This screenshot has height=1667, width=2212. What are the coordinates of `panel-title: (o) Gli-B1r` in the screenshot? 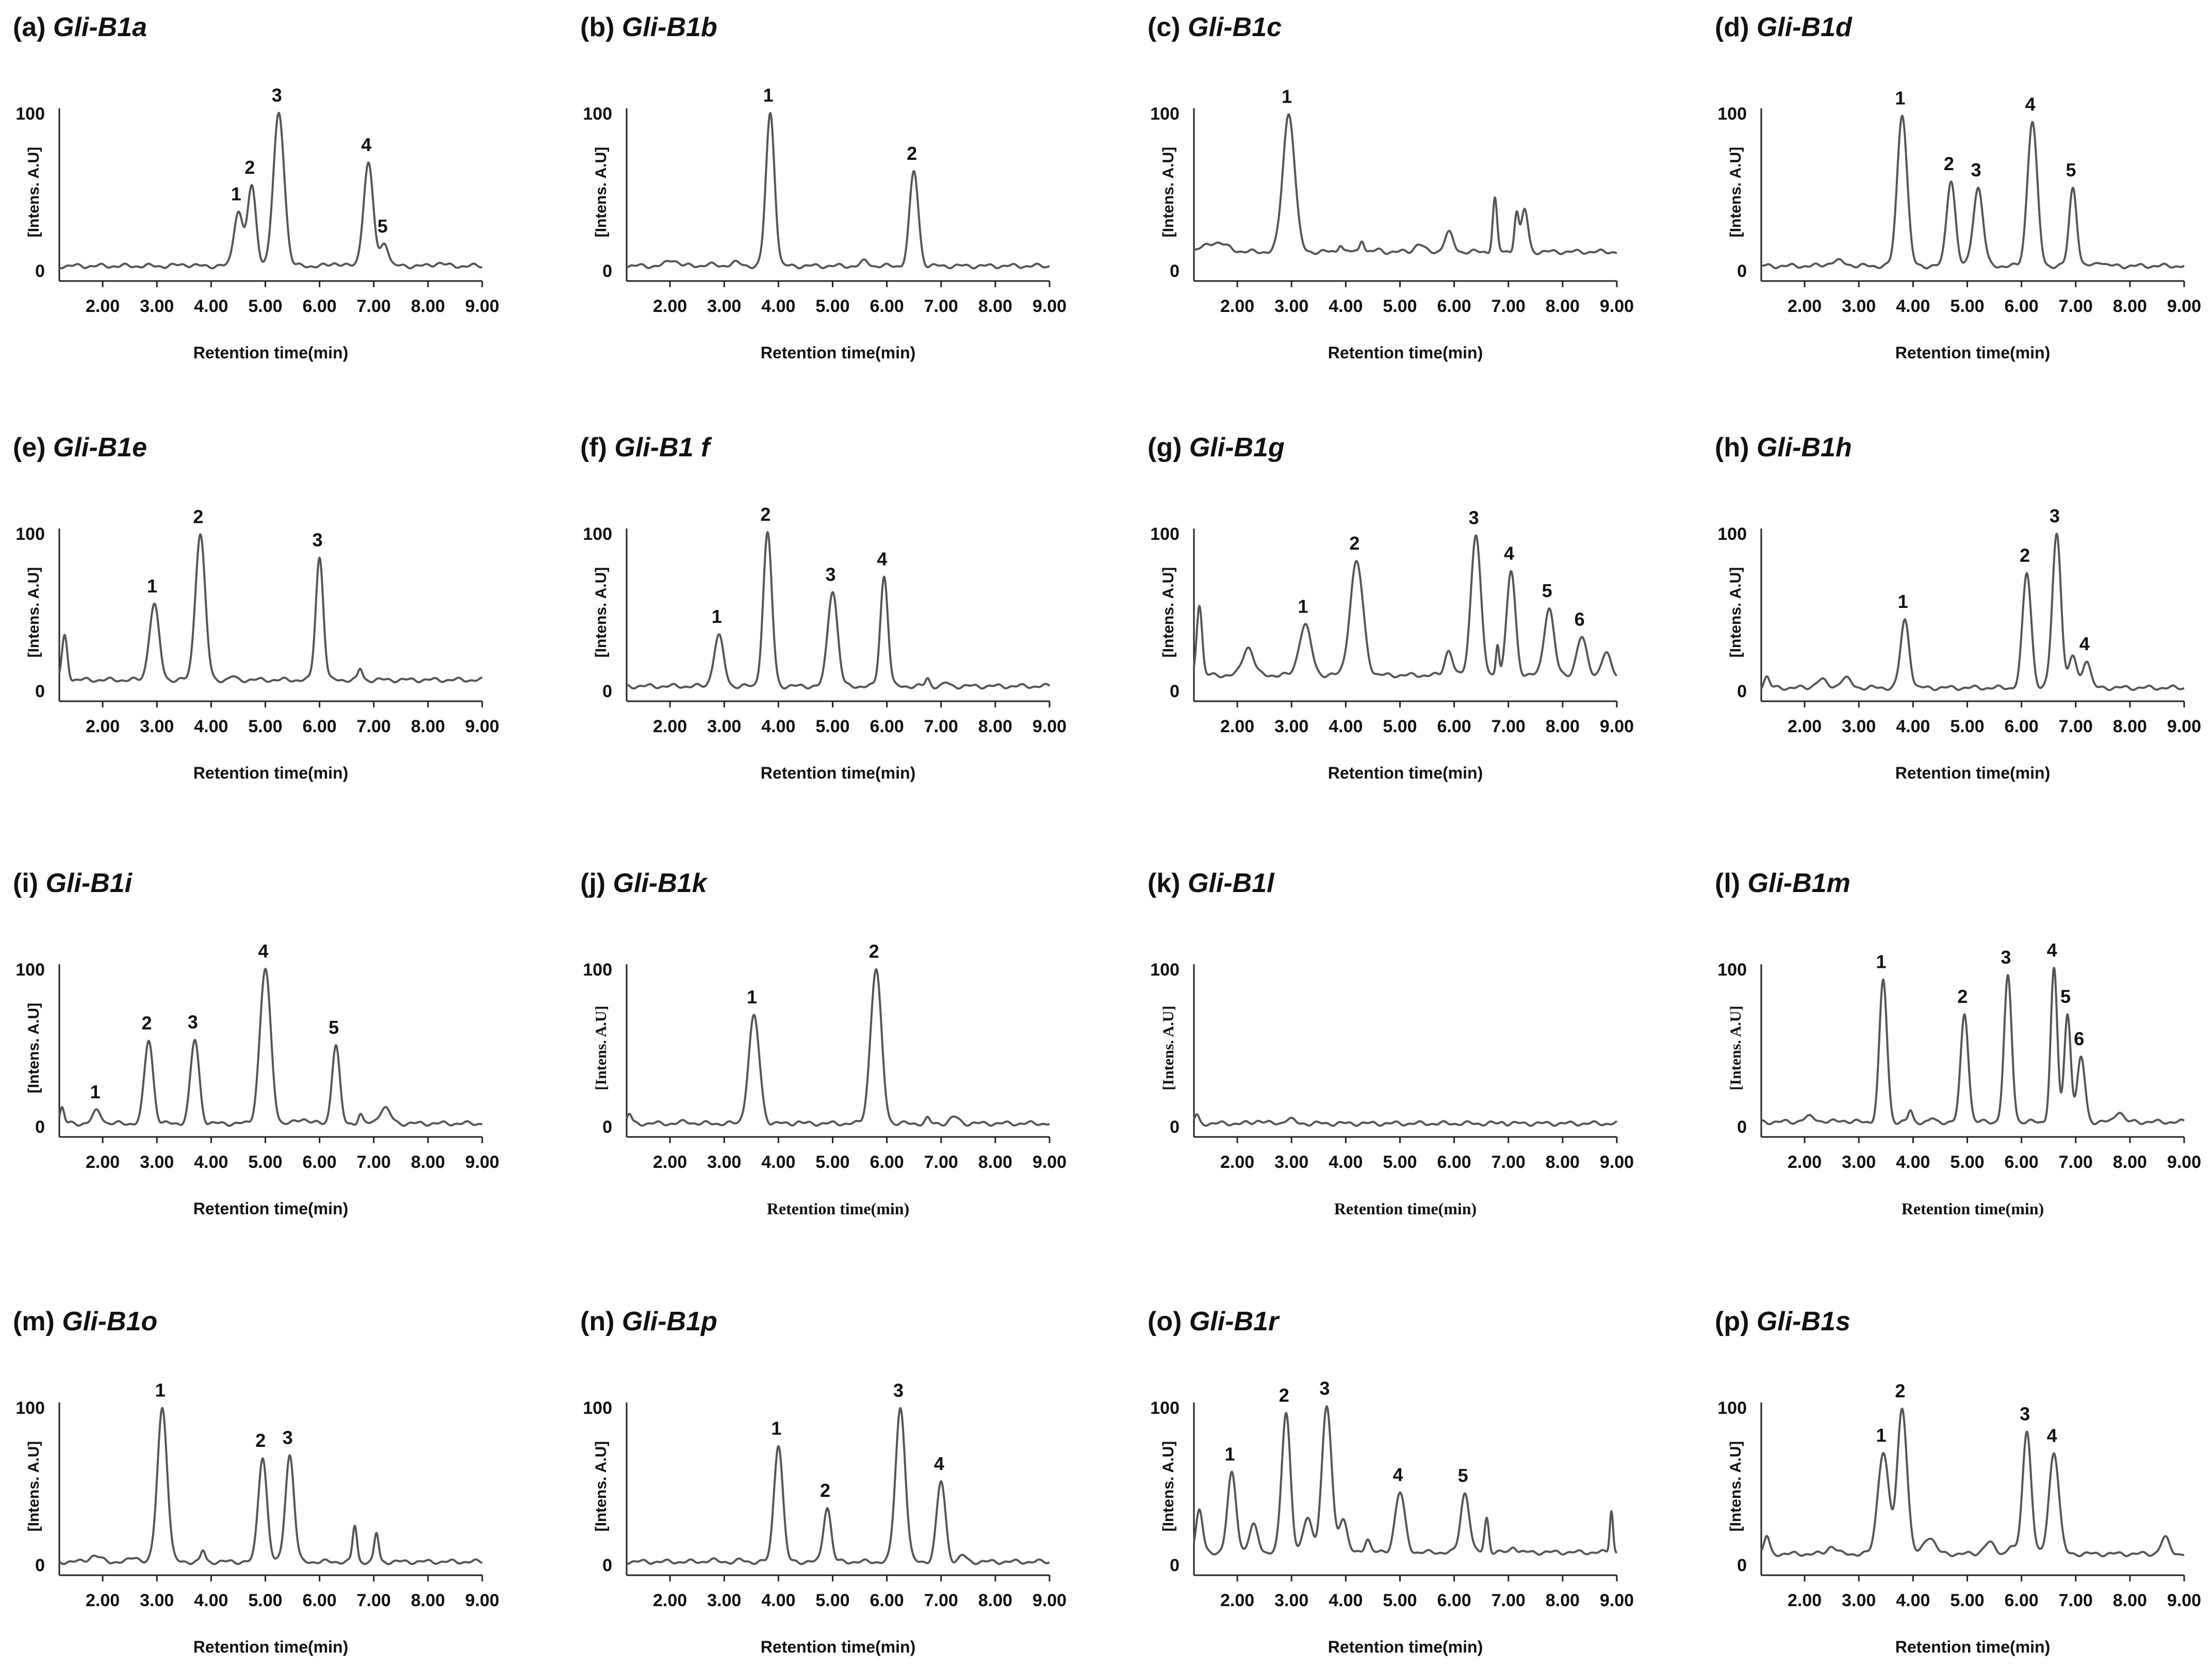 It's located at (1214, 1321).